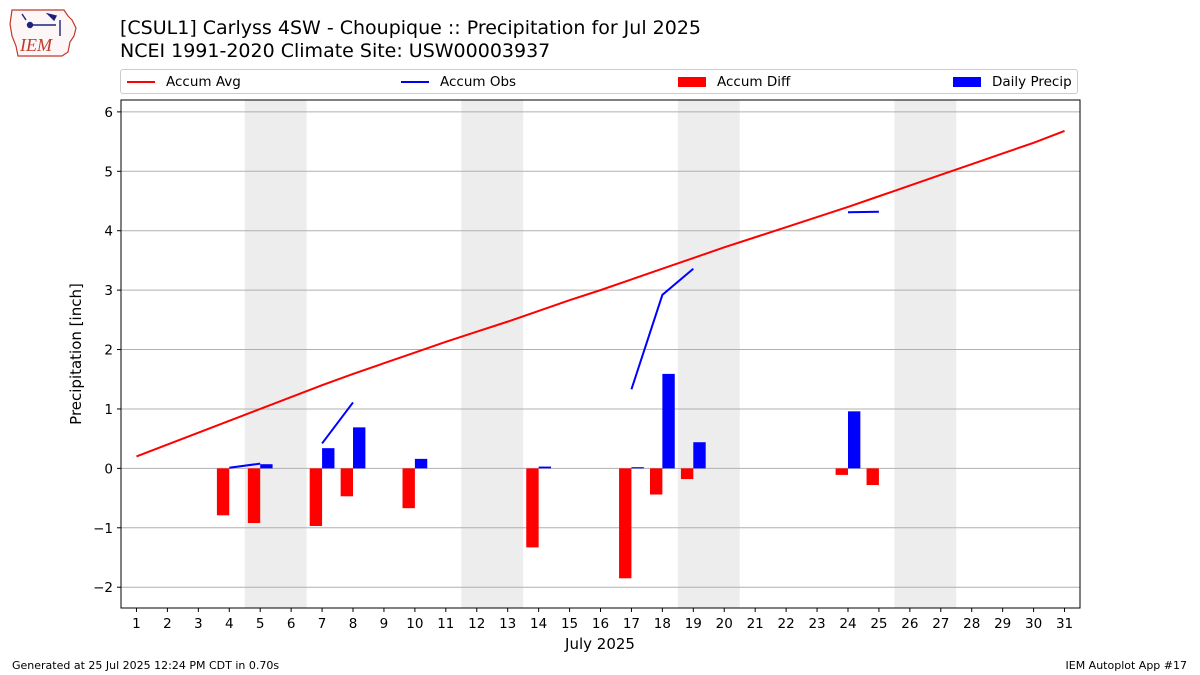  I want to click on x-tick-label: 25, so click(878, 624).